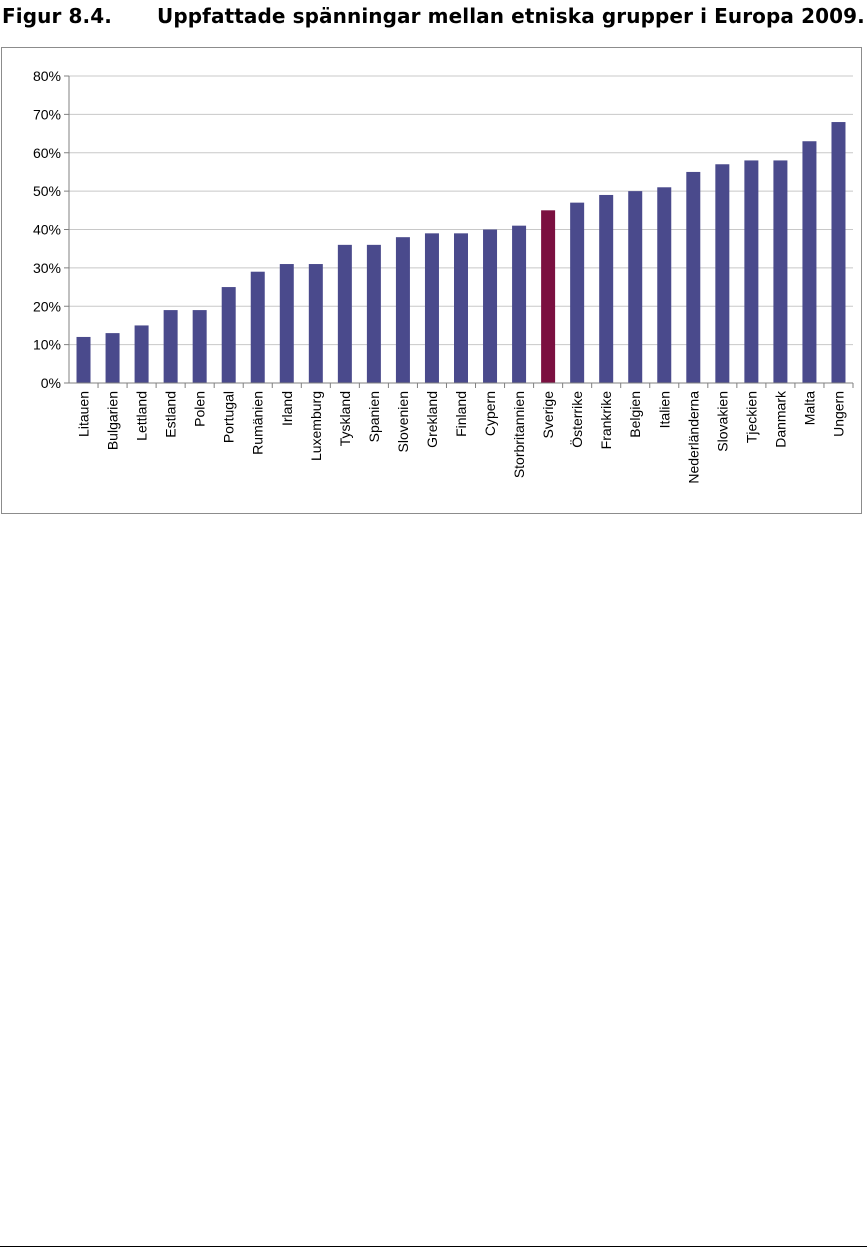  What do you see at coordinates (287, 408) in the screenshot?
I see `x-category-label: Irland` at bounding box center [287, 408].